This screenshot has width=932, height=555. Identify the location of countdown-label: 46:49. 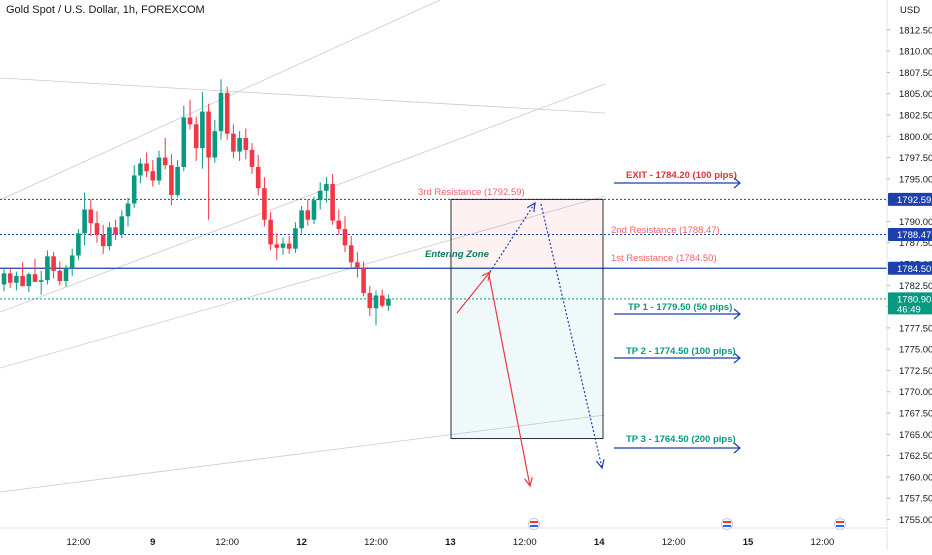
(909, 309).